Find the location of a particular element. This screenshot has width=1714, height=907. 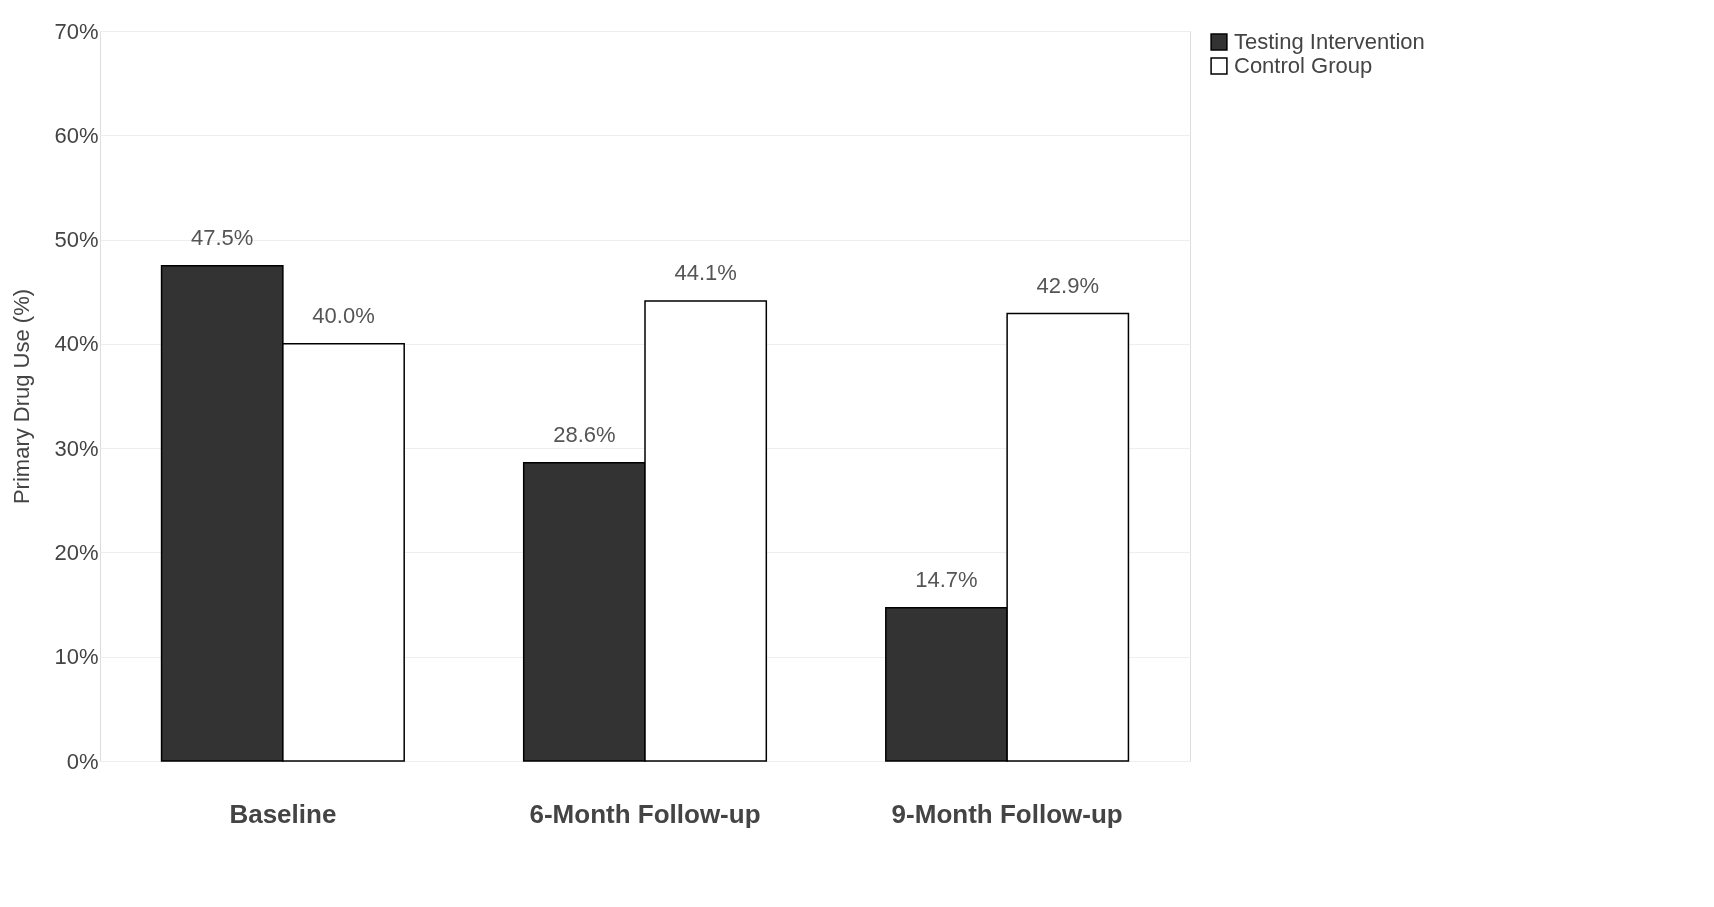

legend-label: Testing Intervention is located at coordinates (1329, 41).